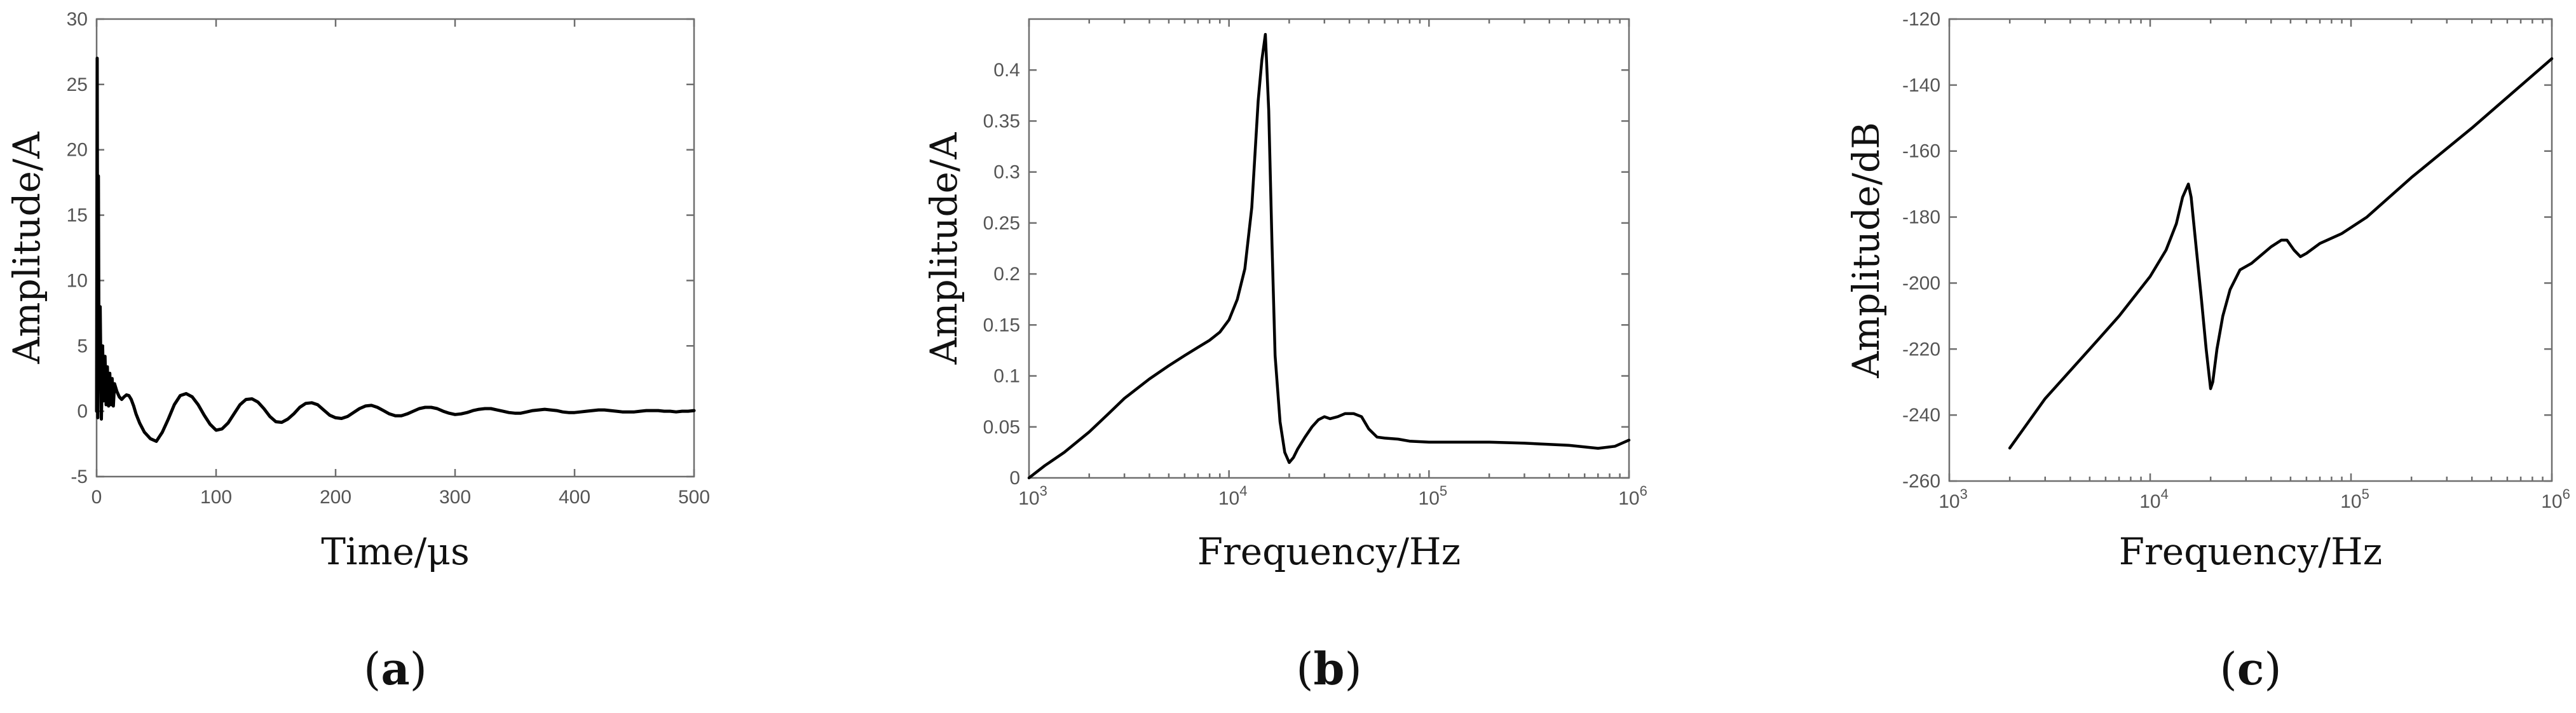 The width and height of the screenshot is (2576, 713). What do you see at coordinates (1329, 256) in the screenshot?
I see `series-line-spectrum` at bounding box center [1329, 256].